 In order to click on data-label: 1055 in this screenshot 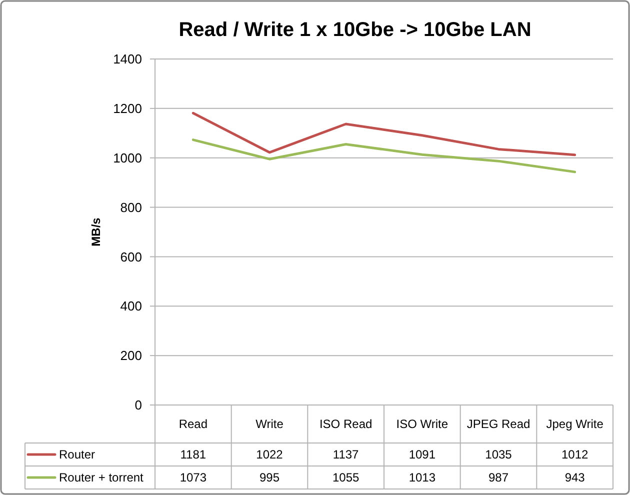, I will do `click(346, 477)`.